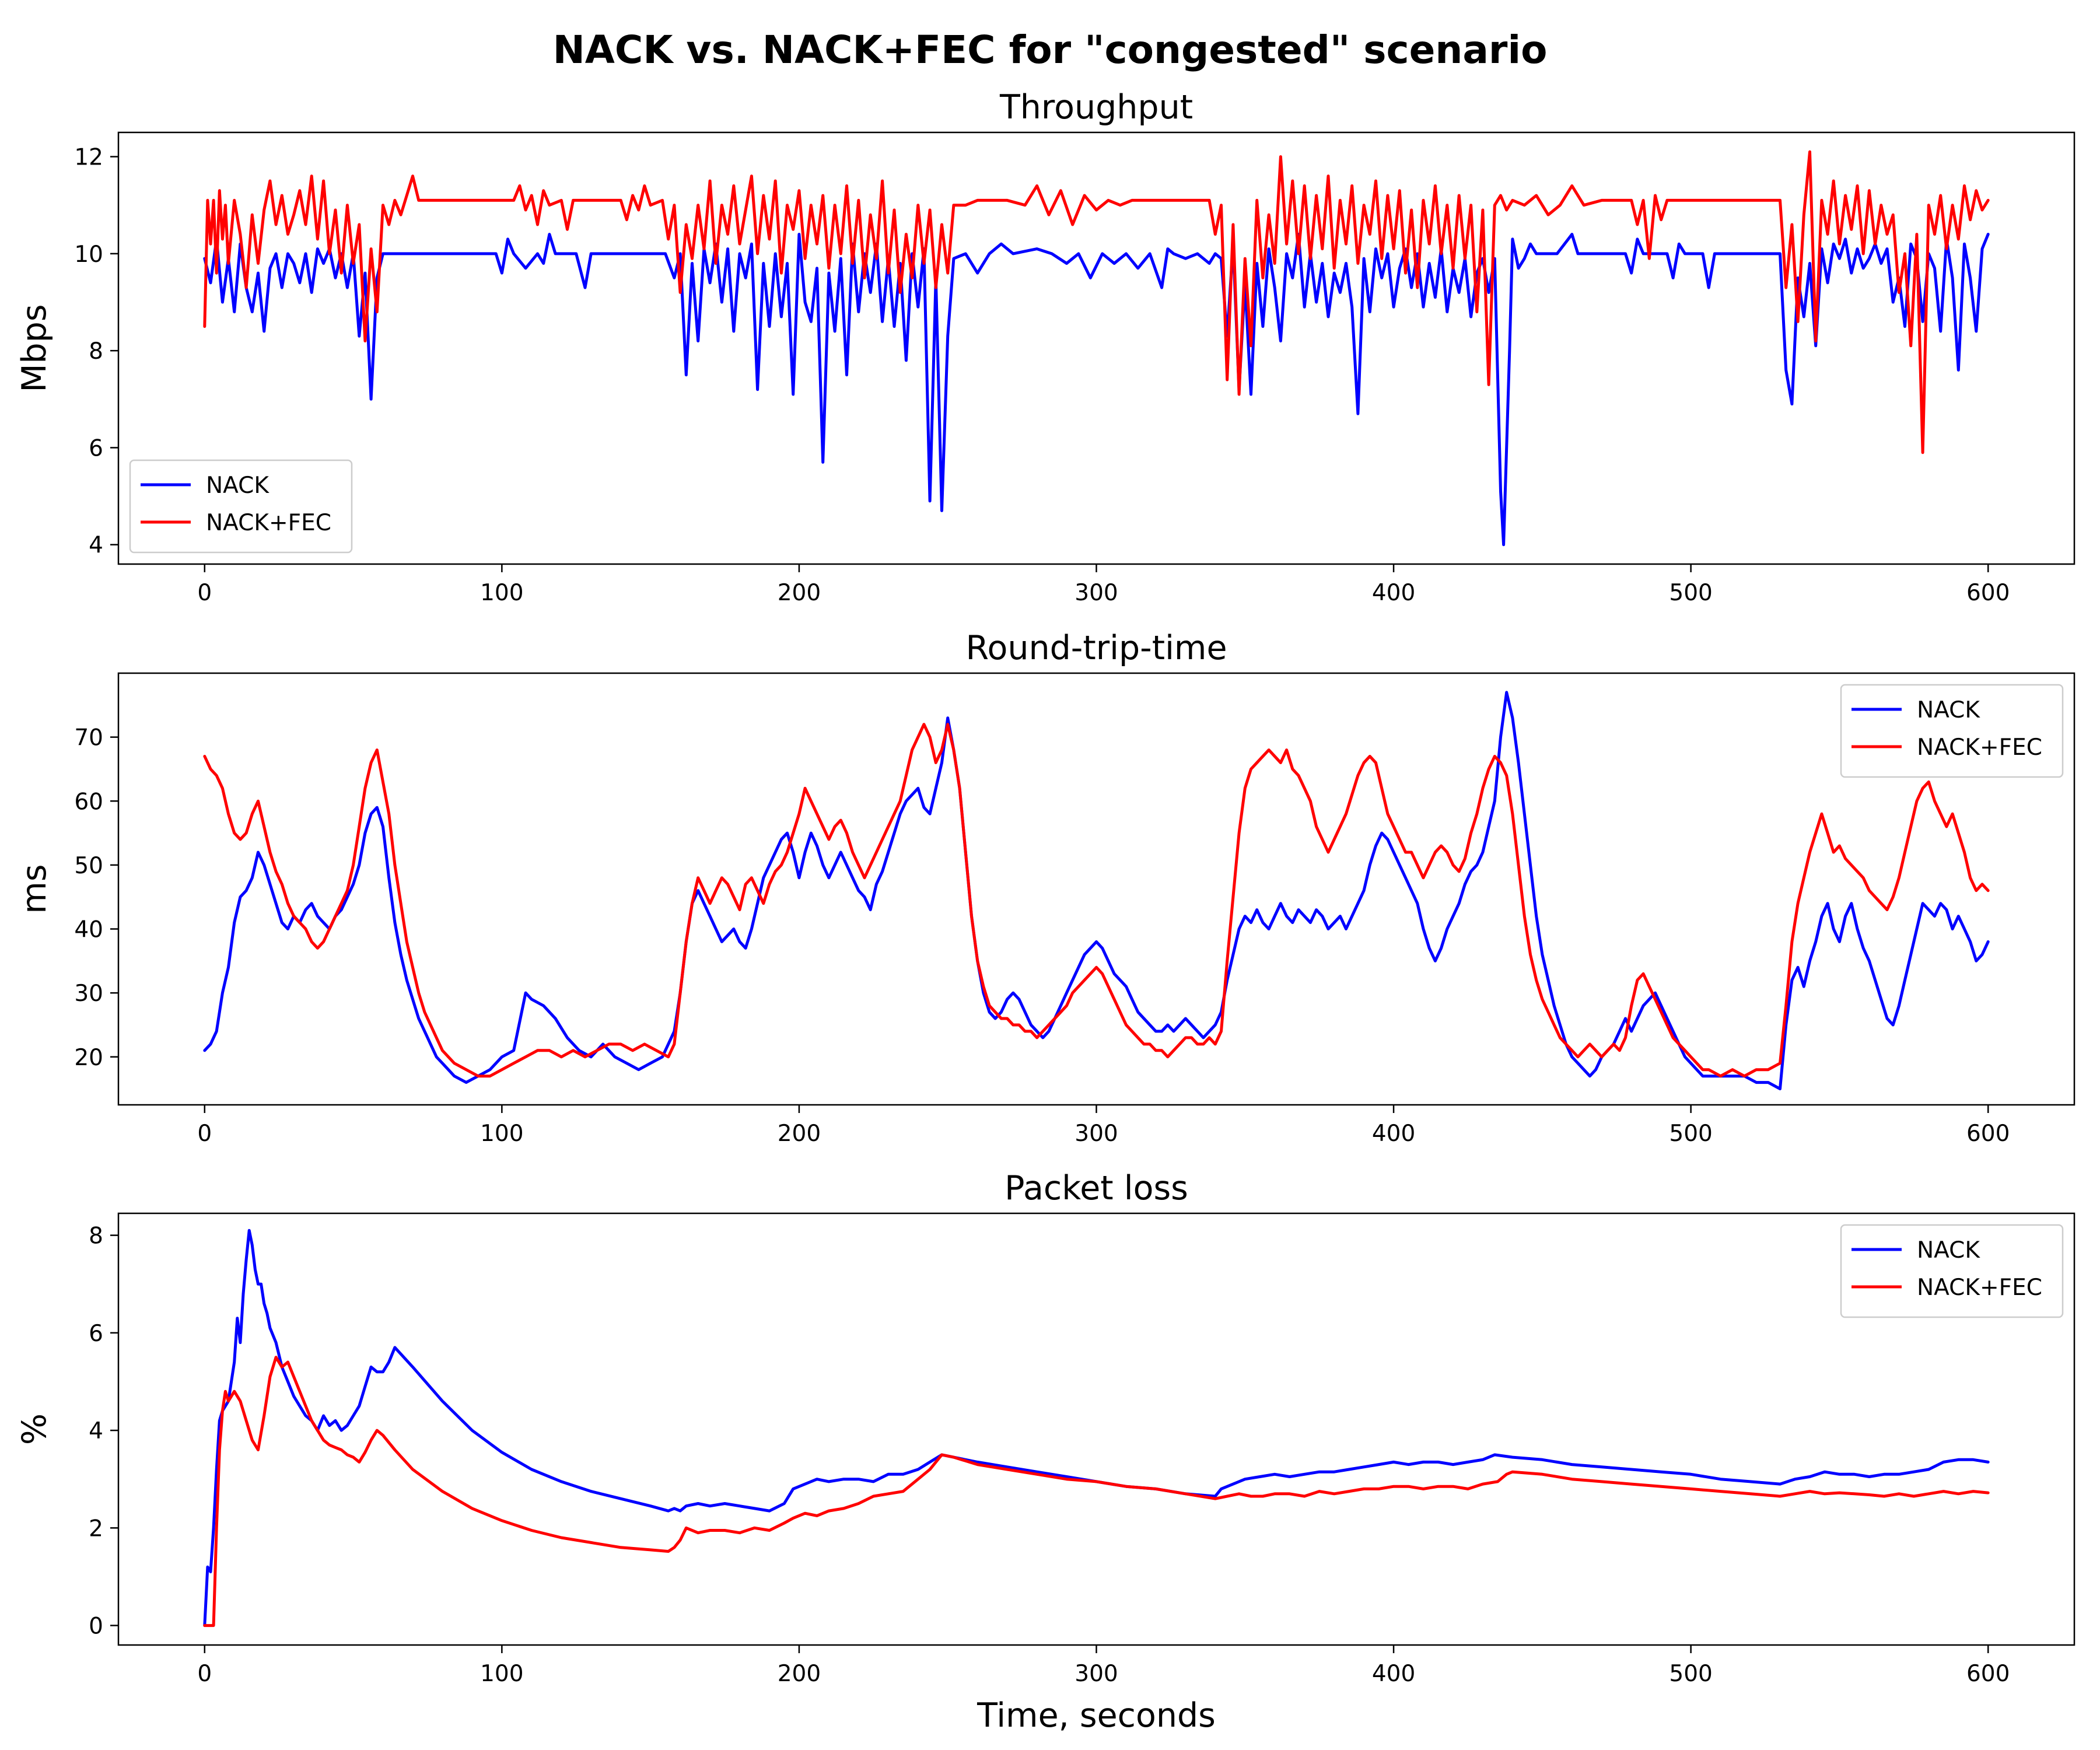  What do you see at coordinates (799, 1134) in the screenshot?
I see `chart-2-round-trip-time-xtick-label-200: 200` at bounding box center [799, 1134].